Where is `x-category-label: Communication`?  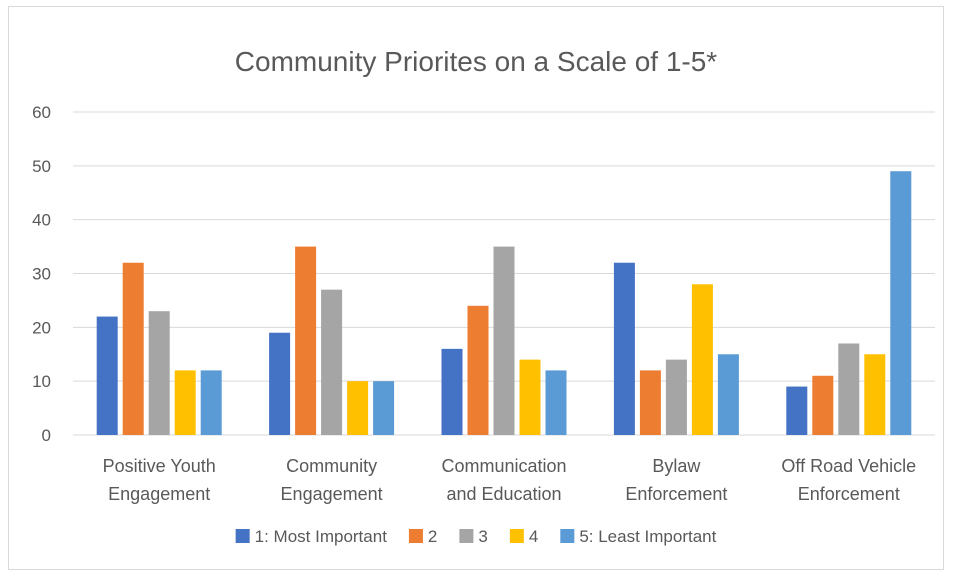
x-category-label: Communication is located at coordinates (503, 466).